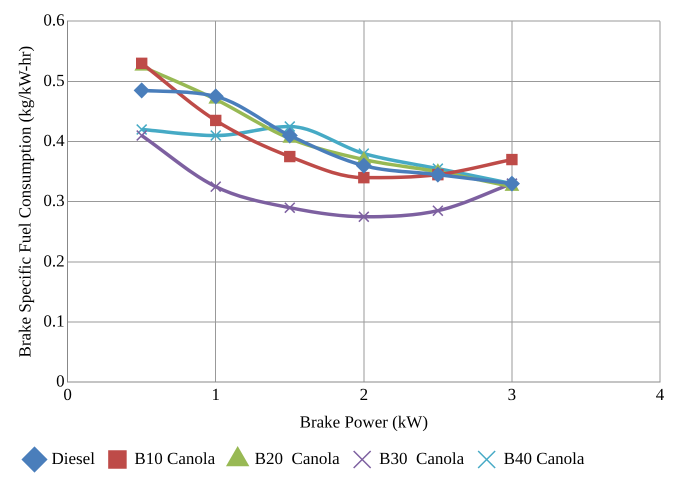 The width and height of the screenshot is (678, 486). What do you see at coordinates (364, 394) in the screenshot?
I see `x-tick-label: 2` at bounding box center [364, 394].